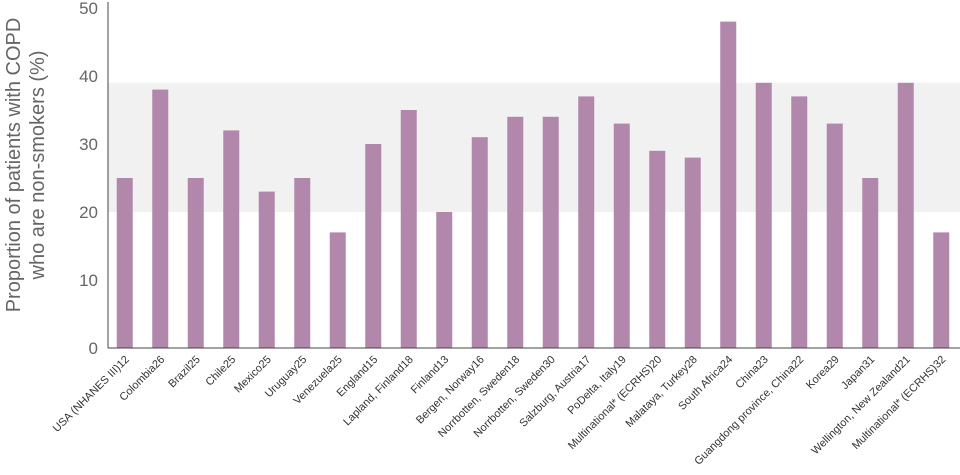 The image size is (960, 475). I want to click on x-category-label: Bergen, Norway16, so click(450, 390).